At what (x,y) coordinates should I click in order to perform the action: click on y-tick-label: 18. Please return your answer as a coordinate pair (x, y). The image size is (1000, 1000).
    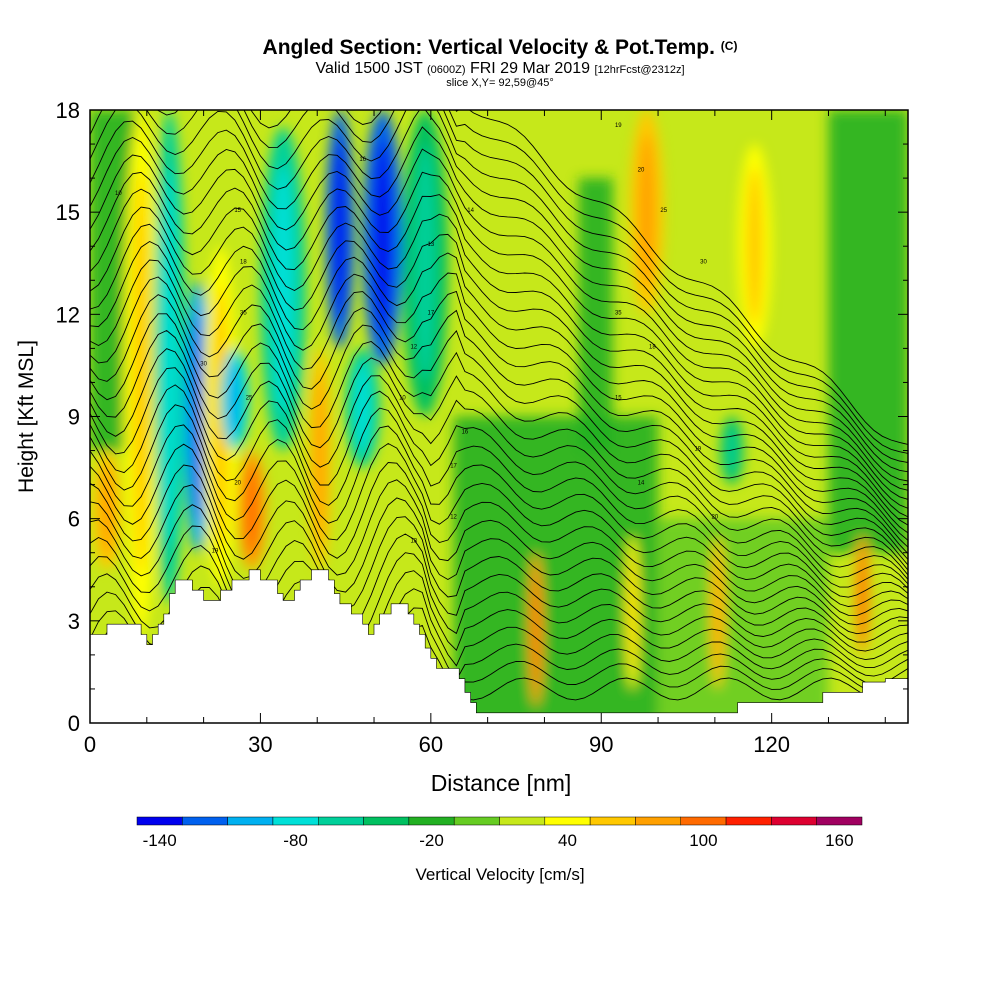
    Looking at the image, I should click on (68, 110).